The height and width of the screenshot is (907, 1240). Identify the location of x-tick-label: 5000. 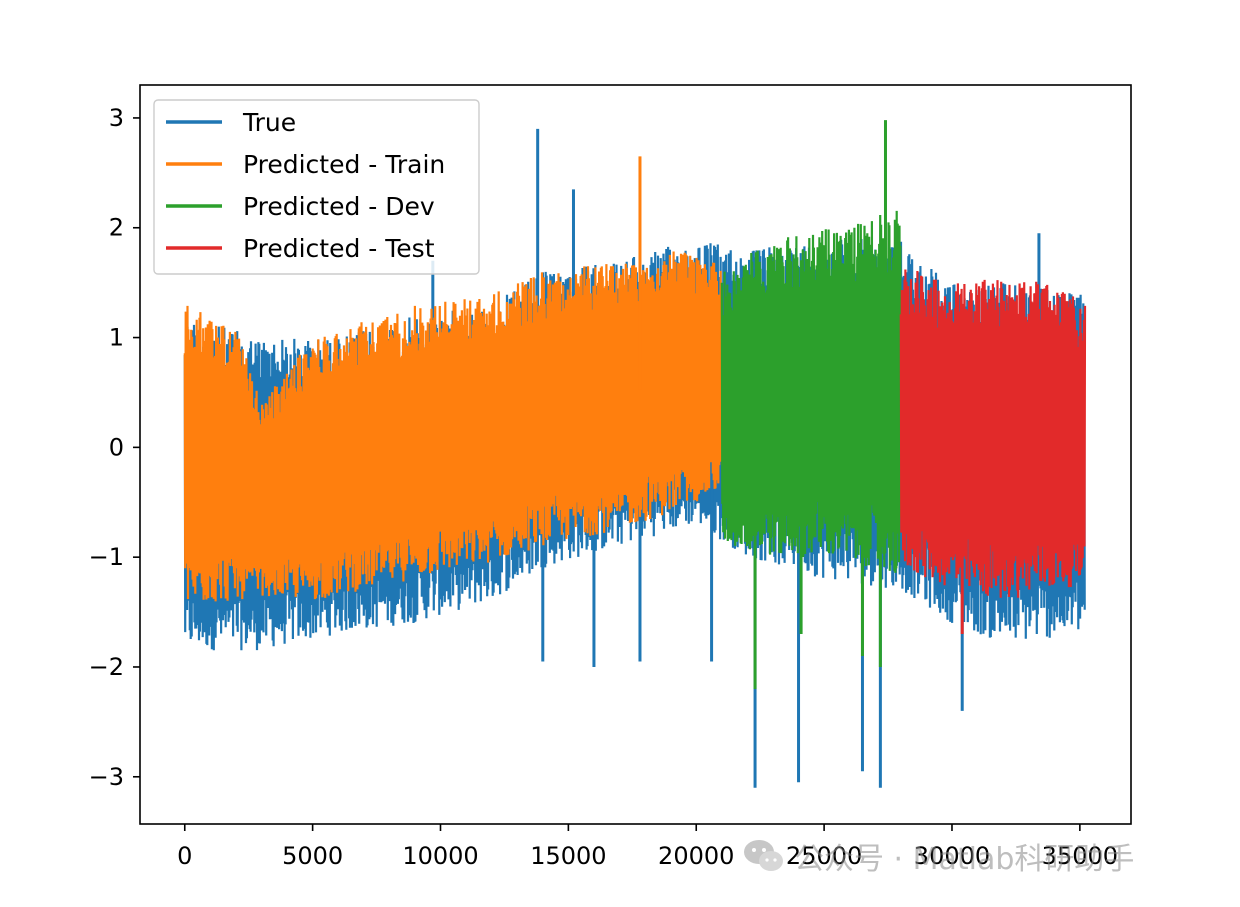
(312, 856).